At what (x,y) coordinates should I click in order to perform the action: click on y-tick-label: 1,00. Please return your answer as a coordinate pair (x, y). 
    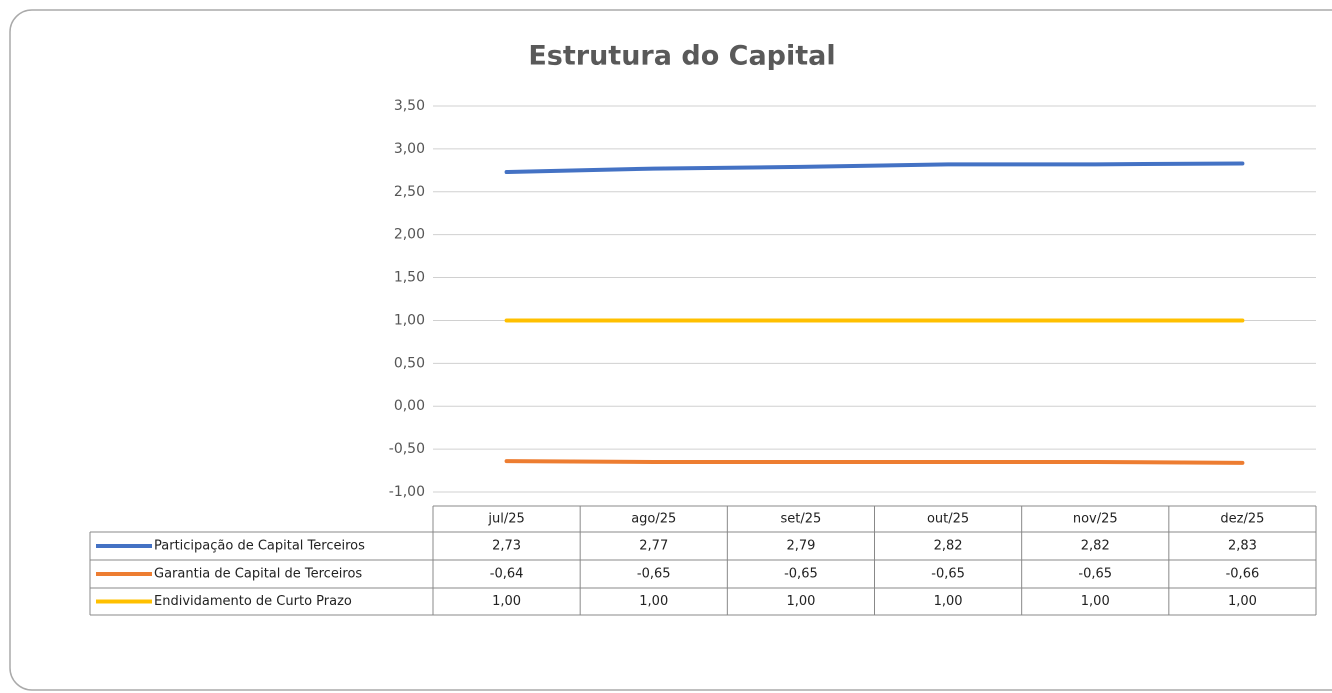
    Looking at the image, I should click on (409, 320).